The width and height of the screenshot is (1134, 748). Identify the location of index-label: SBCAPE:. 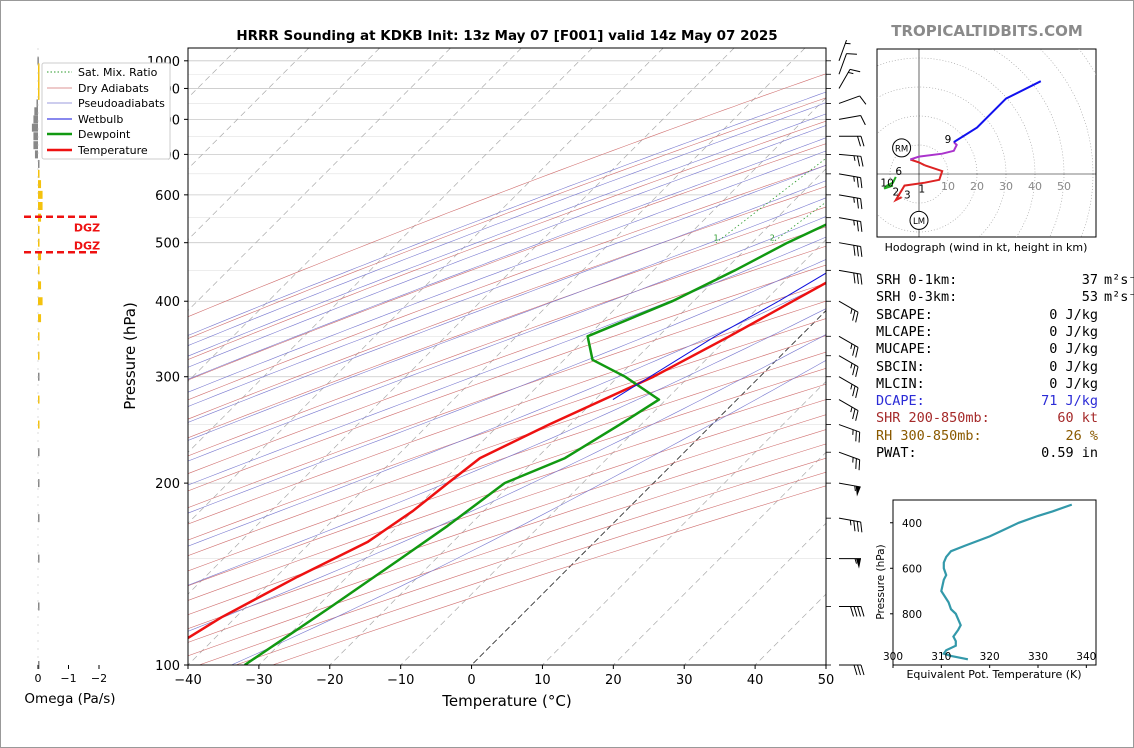
(904, 314).